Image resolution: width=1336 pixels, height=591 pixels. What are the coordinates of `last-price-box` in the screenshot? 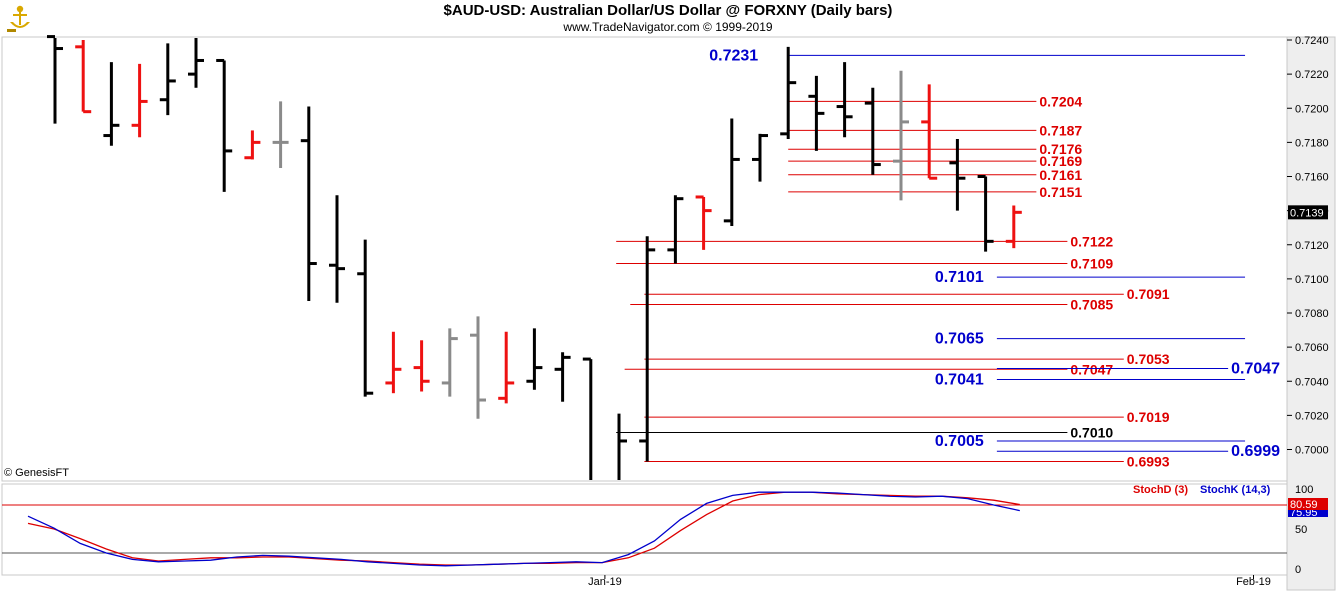 It's located at (1308, 212).